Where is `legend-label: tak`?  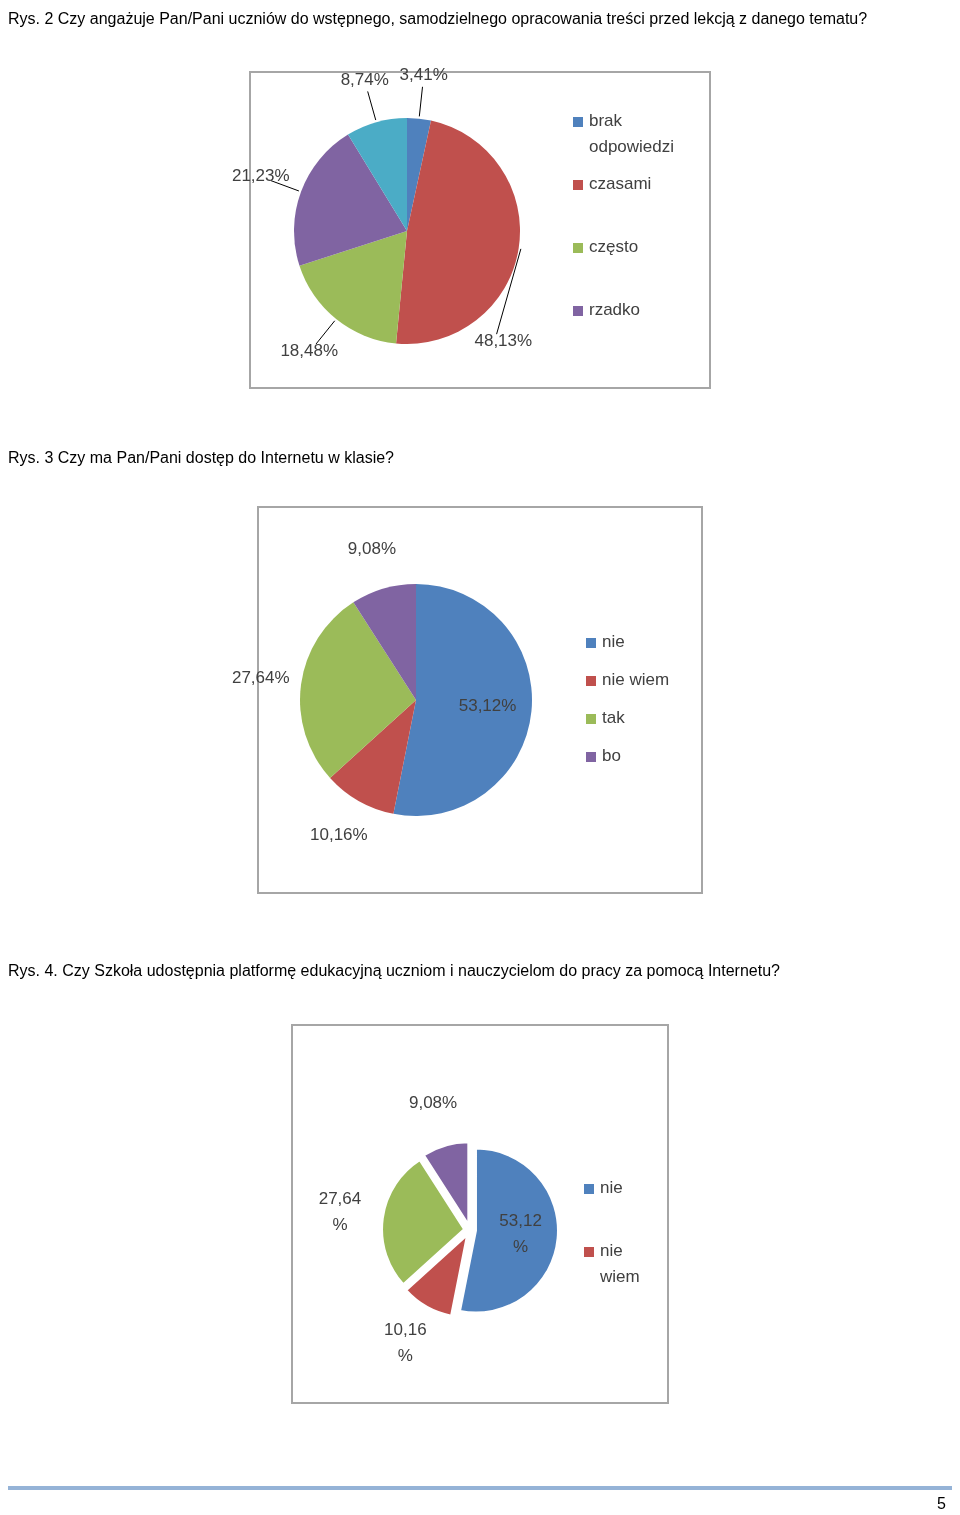 legend-label: tak is located at coordinates (614, 718).